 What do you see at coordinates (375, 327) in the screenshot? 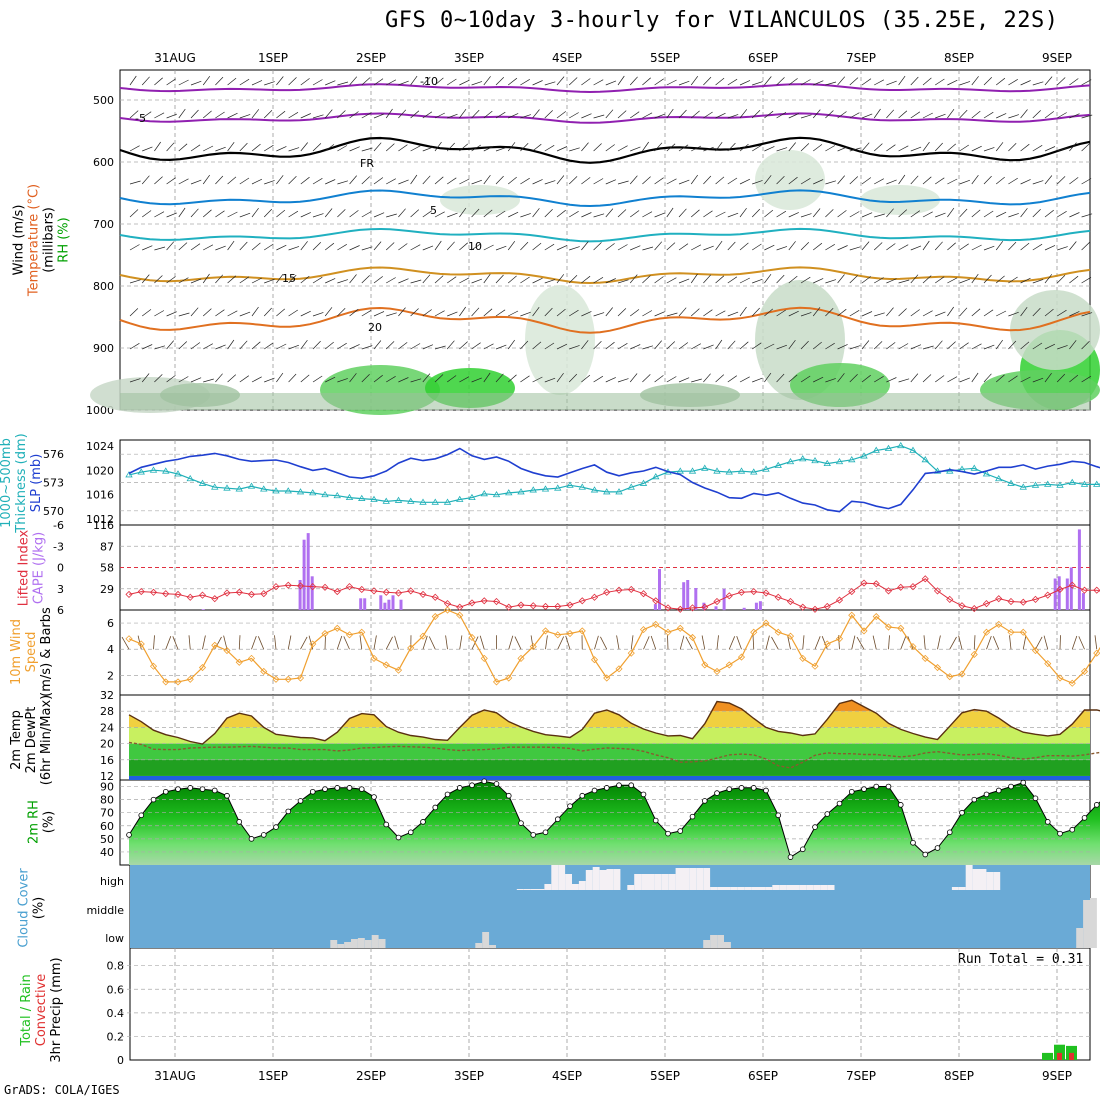
I see `contour-label: 20` at bounding box center [375, 327].